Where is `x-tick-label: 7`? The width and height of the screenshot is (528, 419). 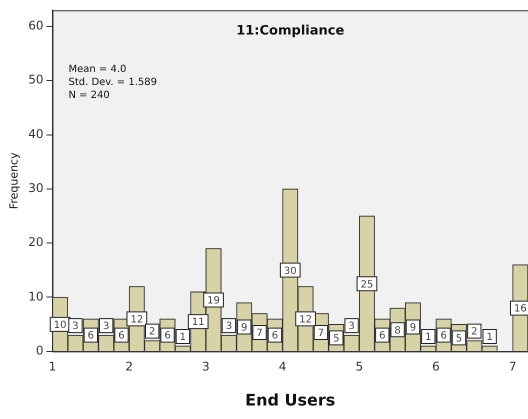
x-tick-label: 7 is located at coordinates (512, 367).